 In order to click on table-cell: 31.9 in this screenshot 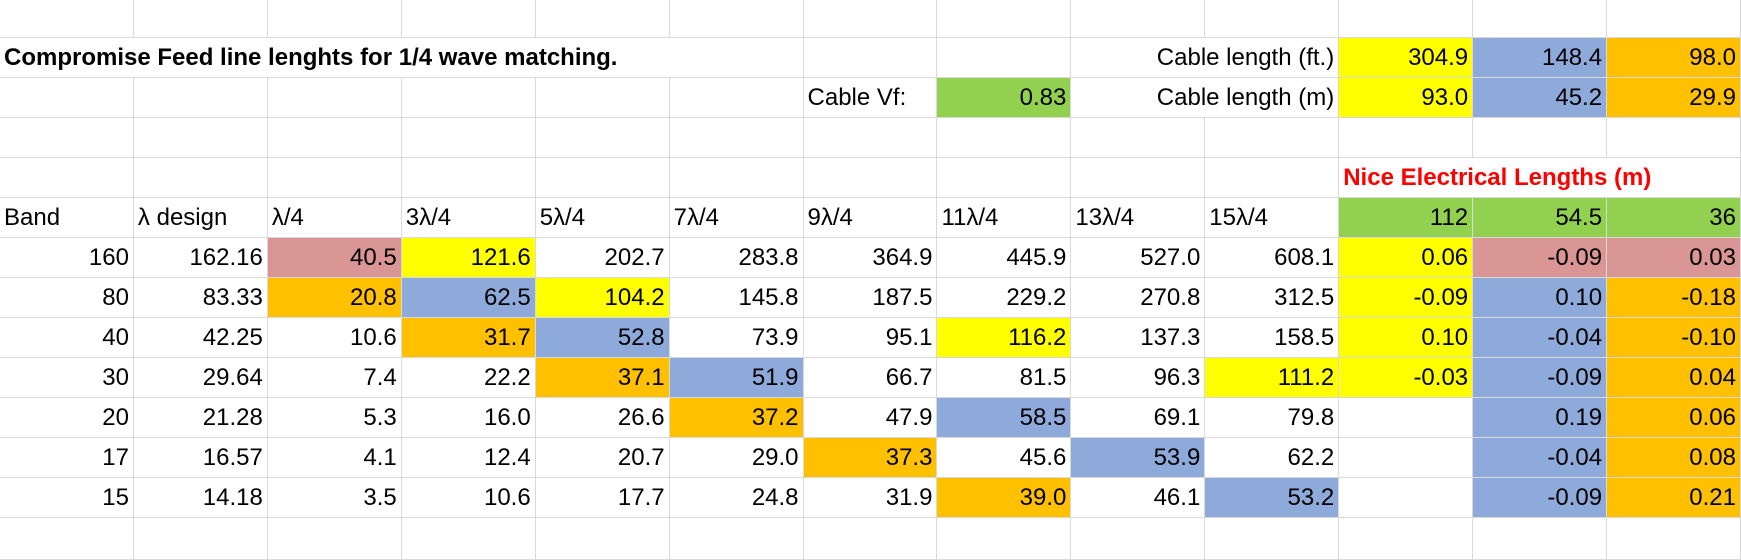, I will do `click(870, 498)`.